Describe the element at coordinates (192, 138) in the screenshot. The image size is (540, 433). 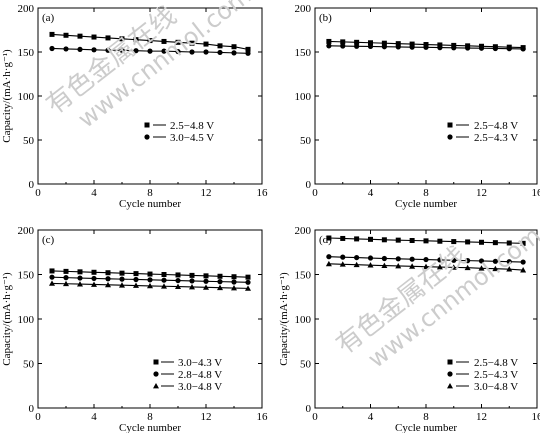
I see `legend-label: 3.0−4.5 V` at that location.